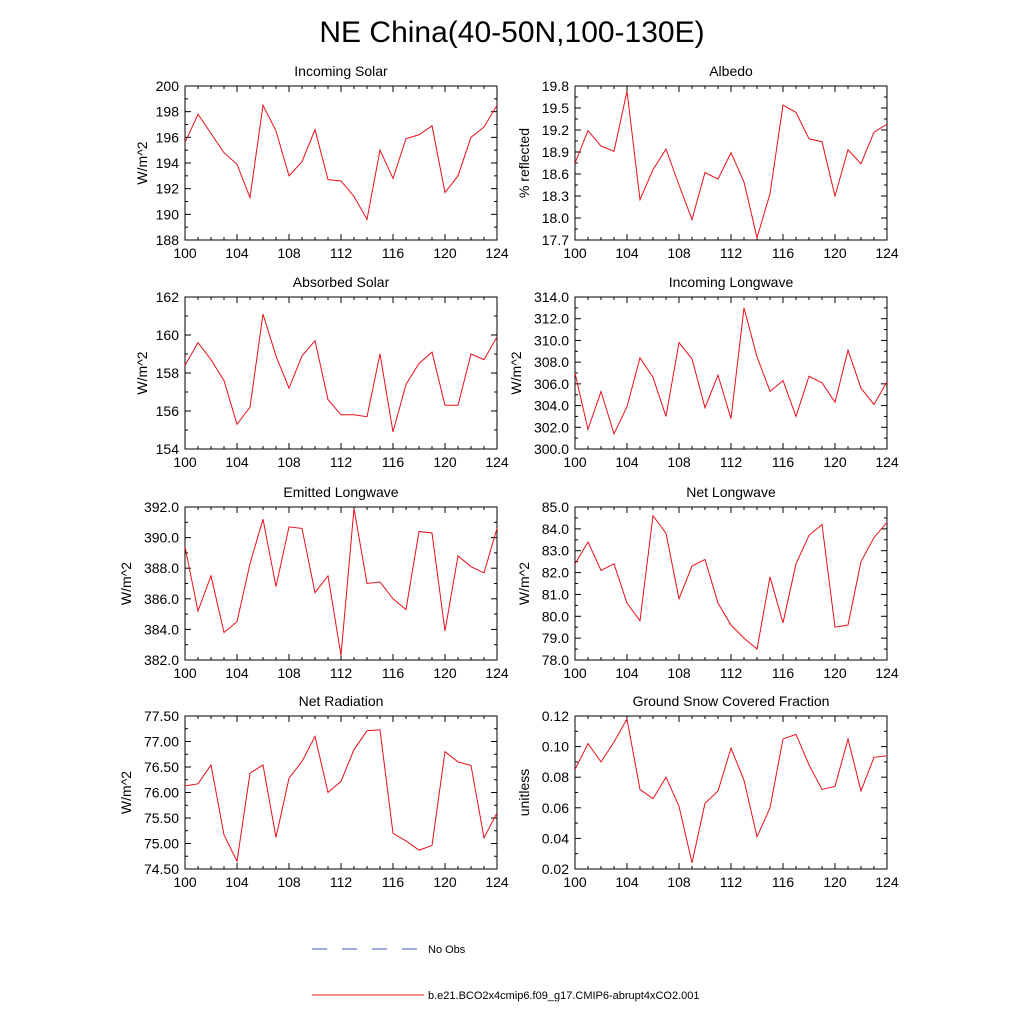 This screenshot has width=1024, height=1024. I want to click on y-tick-label: 308.0, so click(551, 362).